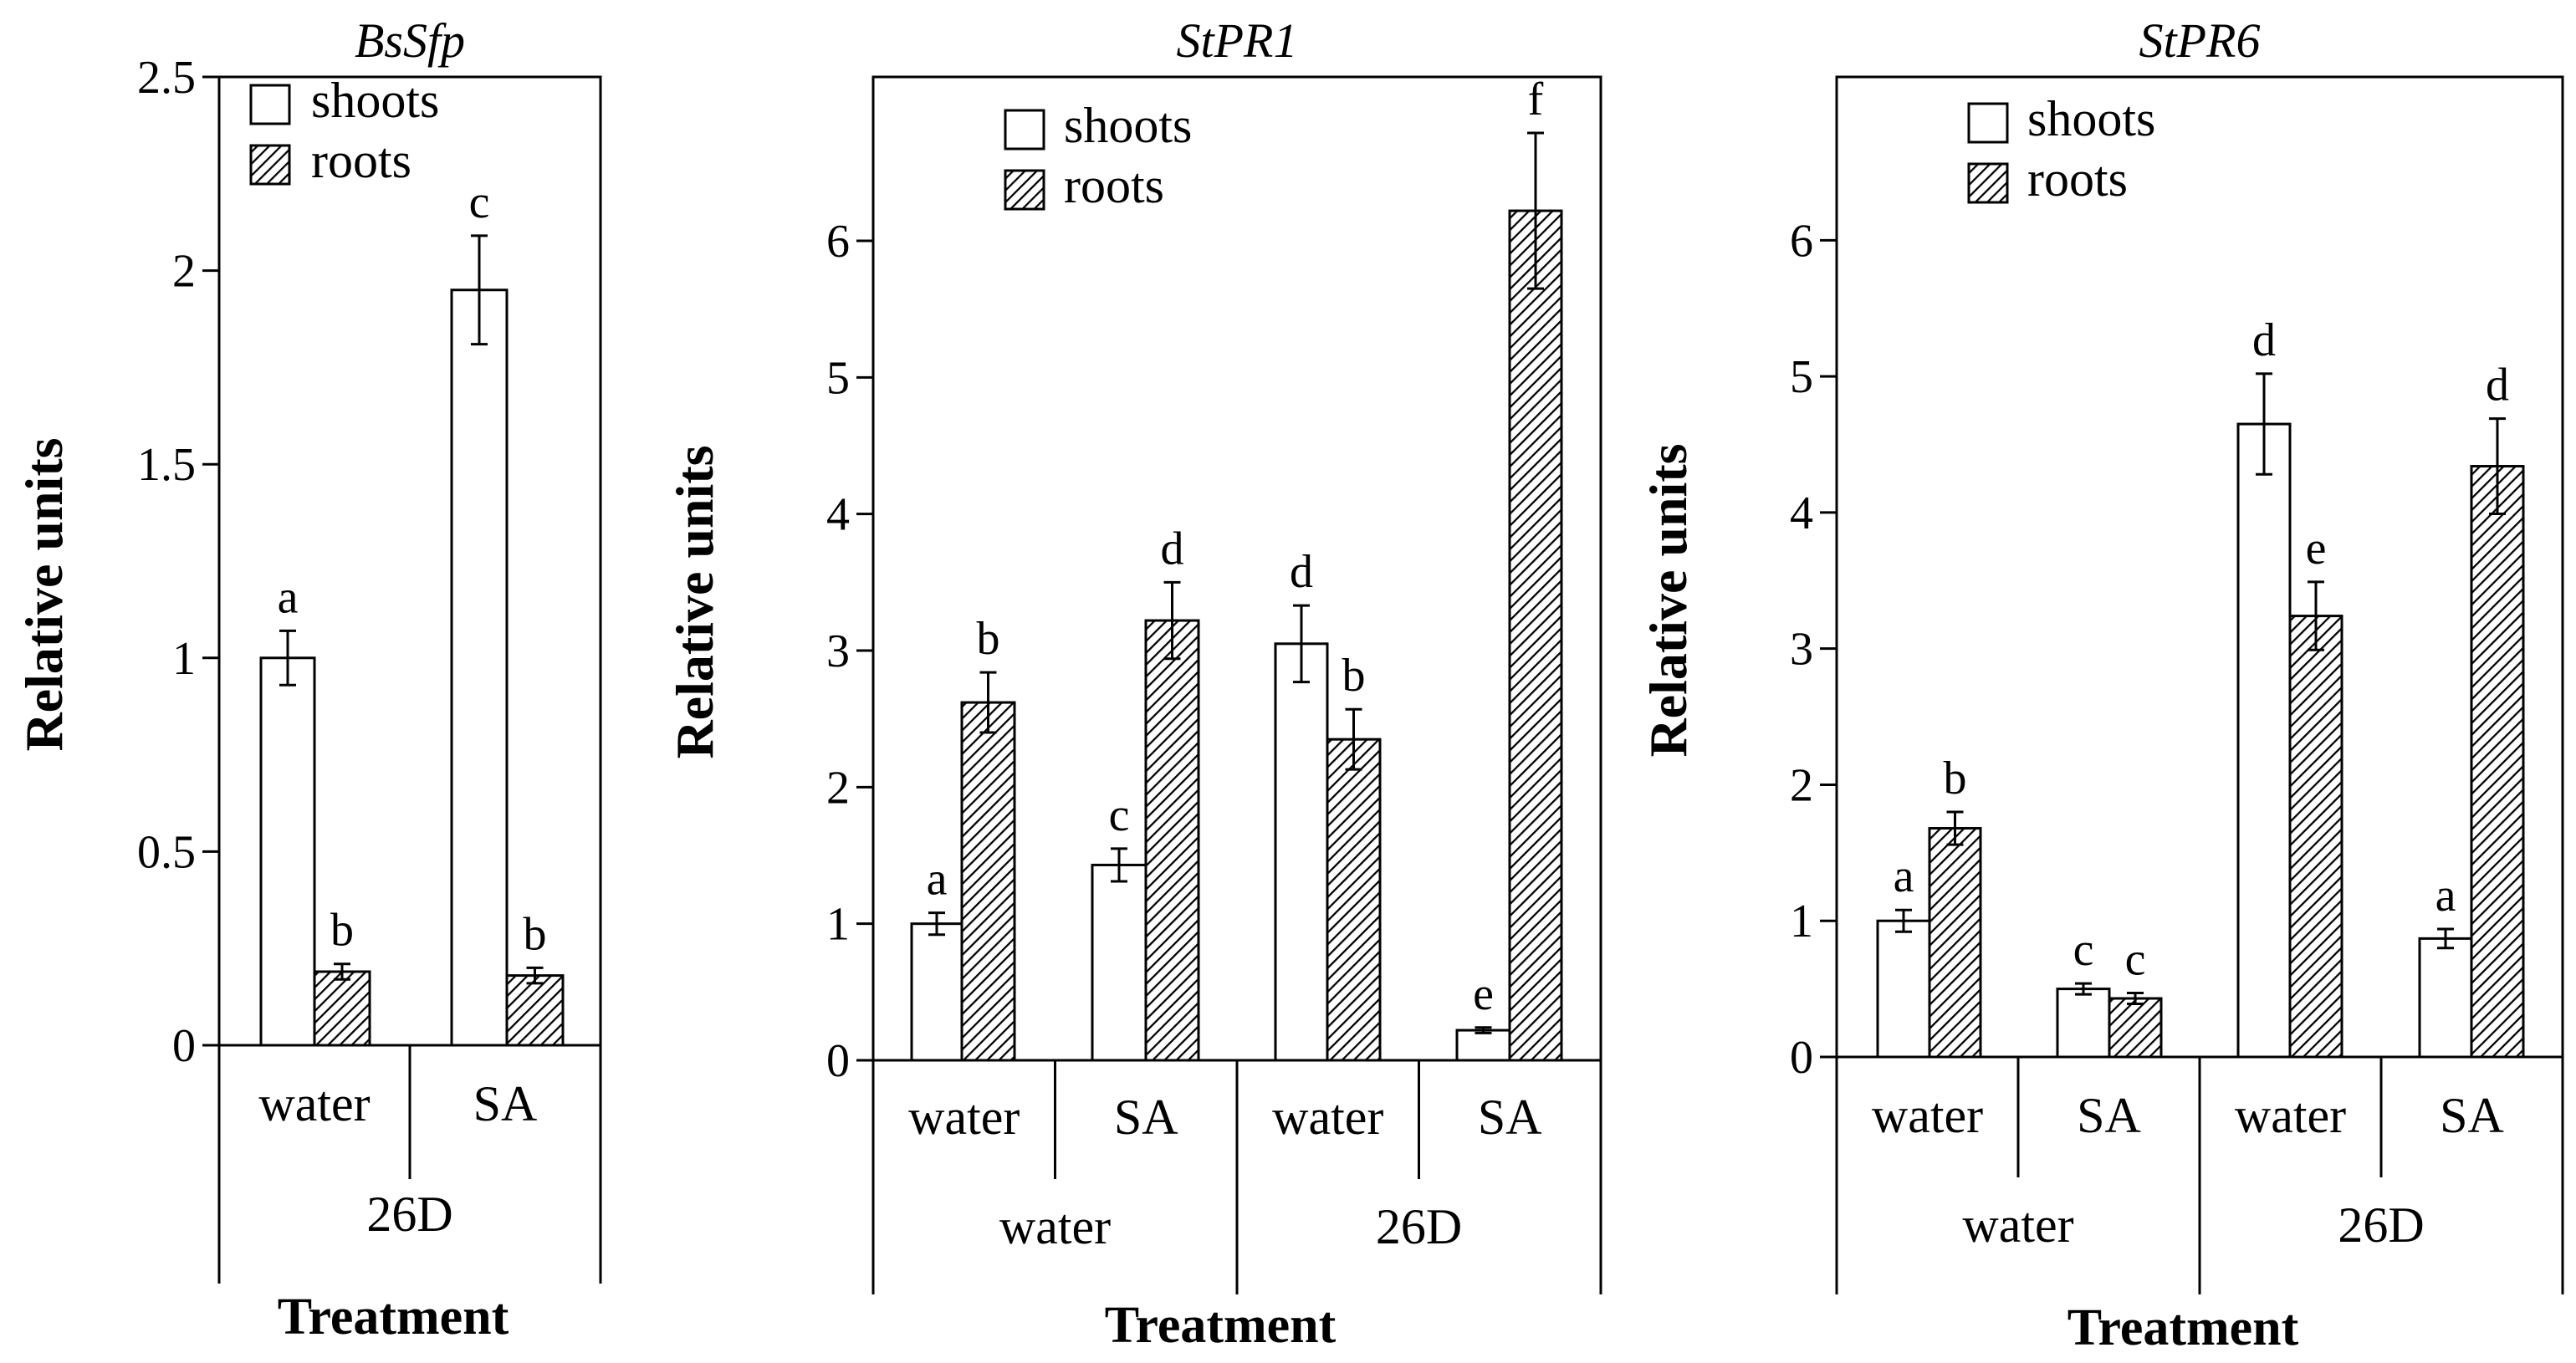 This screenshot has height=1363, width=2576. Describe the element at coordinates (166, 852) in the screenshot. I see `y-tick-label: 0.5` at that location.